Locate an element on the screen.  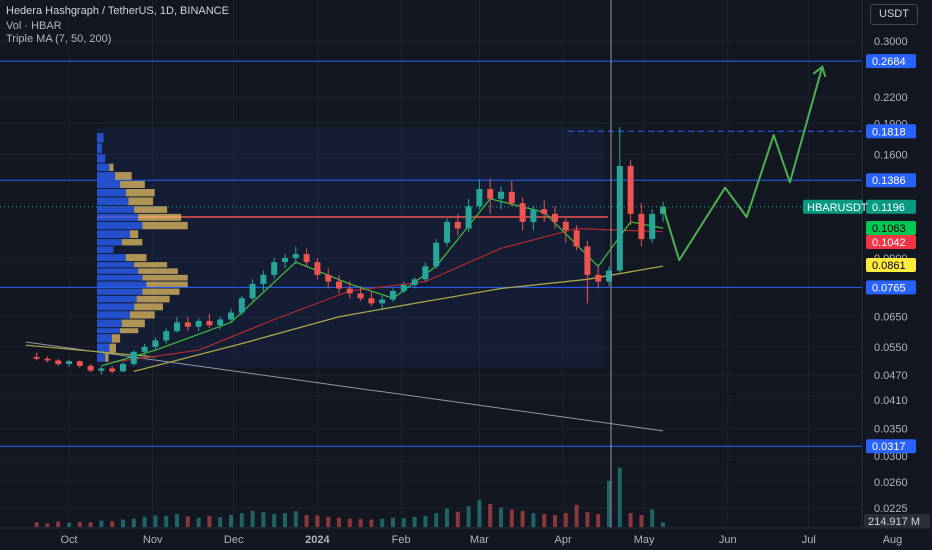
level-price-tag: 0.0317 is located at coordinates (889, 447).